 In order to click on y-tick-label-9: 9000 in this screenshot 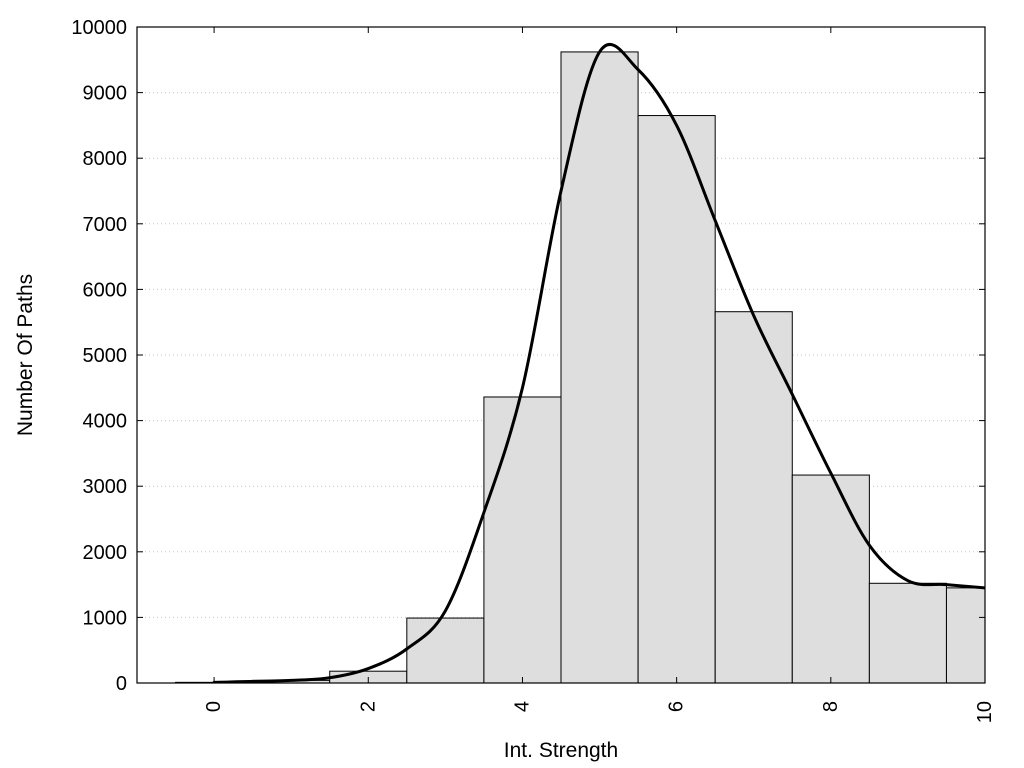, I will do `click(105, 94)`.